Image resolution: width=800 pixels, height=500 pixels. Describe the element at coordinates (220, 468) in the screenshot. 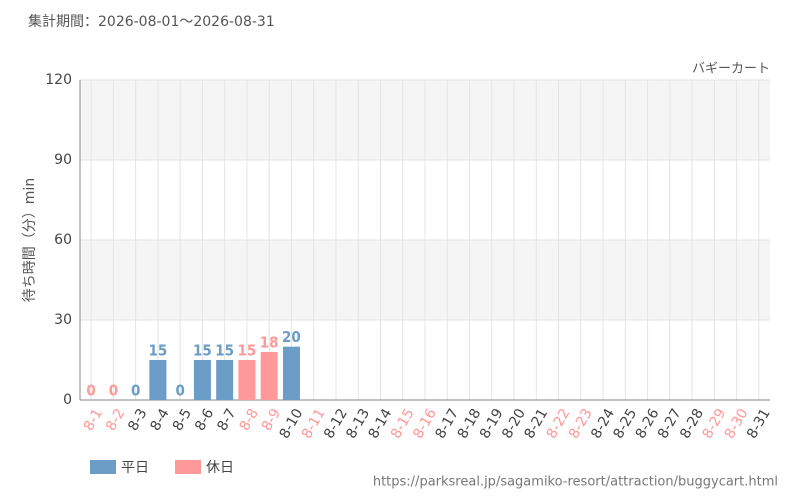

I see `legend-label: 休日` at that location.